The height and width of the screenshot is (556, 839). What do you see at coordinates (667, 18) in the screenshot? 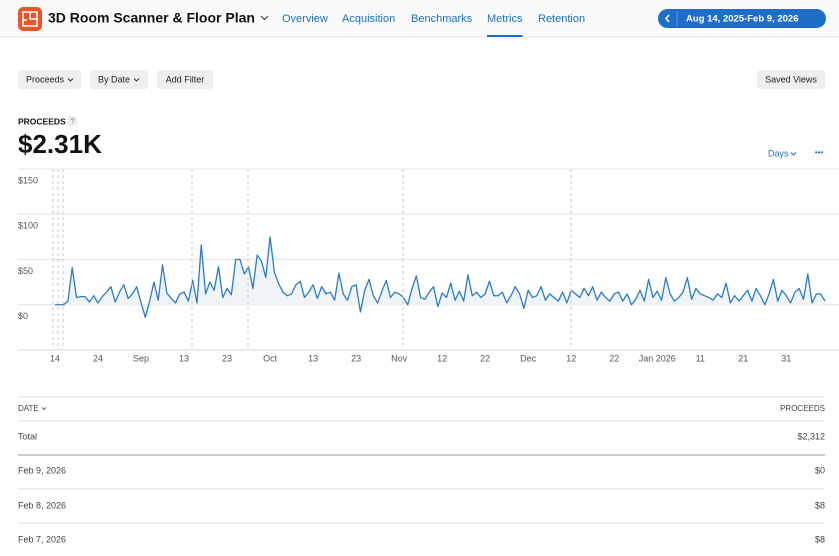
I see `date-prev` at bounding box center [667, 18].